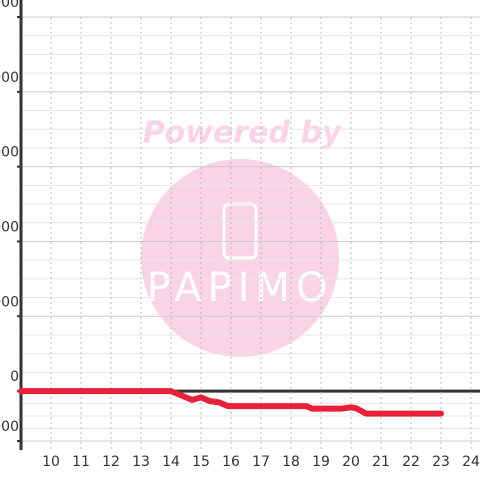 The height and width of the screenshot is (480, 480). What do you see at coordinates (291, 462) in the screenshot?
I see `x-tick-label: 18` at bounding box center [291, 462].